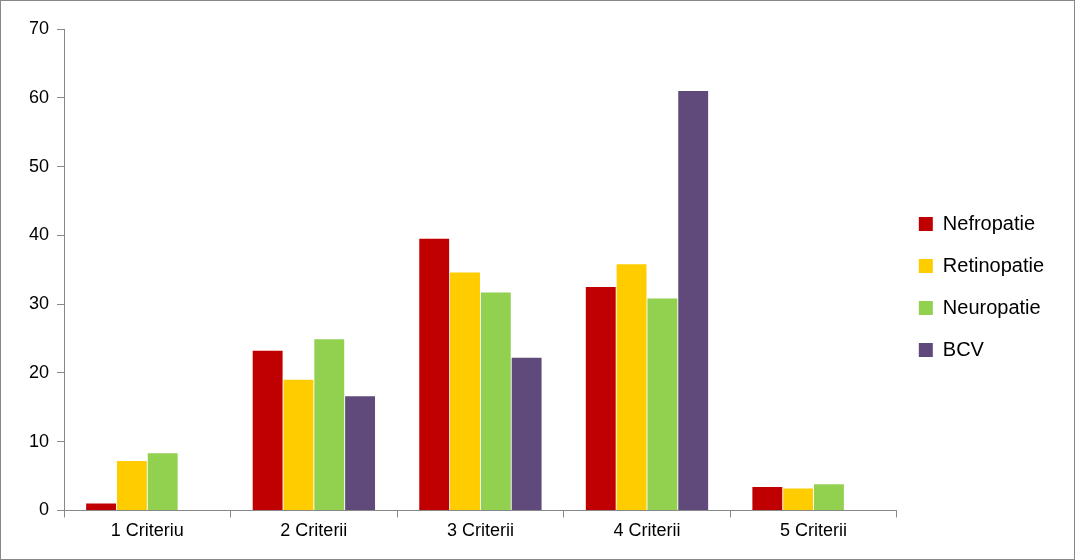 Image resolution: width=1075 pixels, height=560 pixels. I want to click on y-tick-label: 70, so click(39, 27).